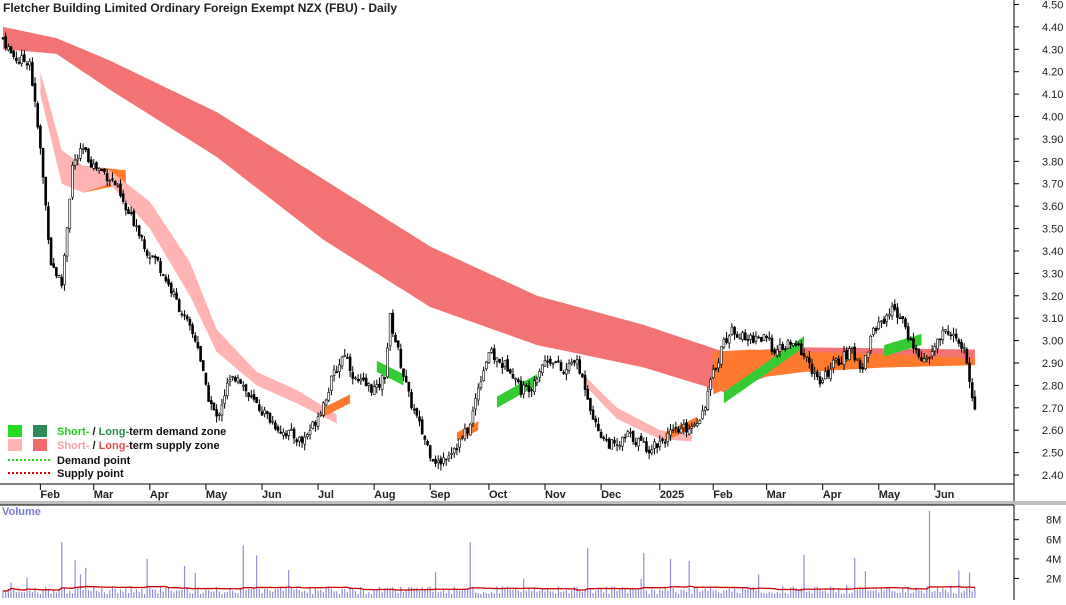 This screenshot has width=1066, height=605. I want to click on legend-supply-point-label: Supply point, so click(90, 474).